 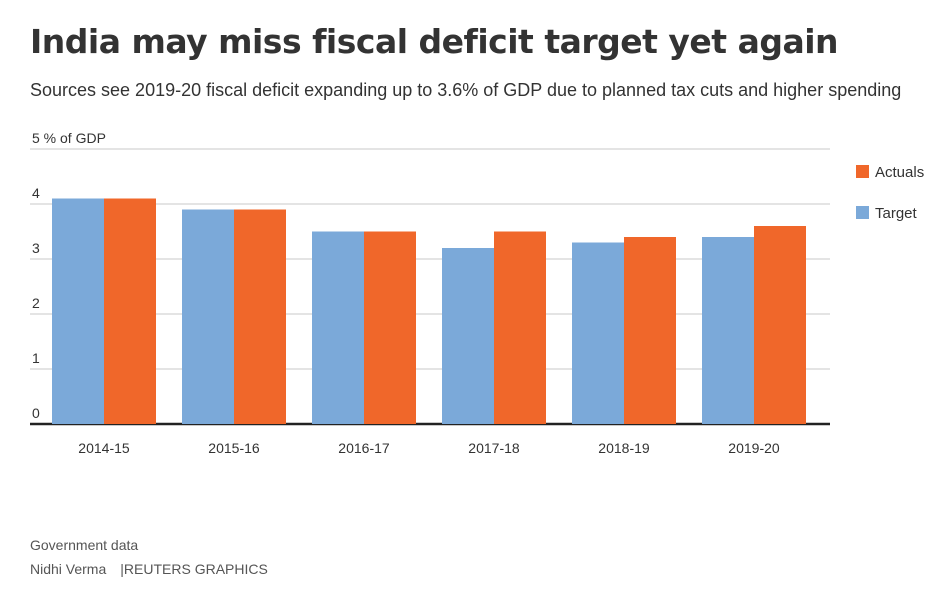 I want to click on y-tick-label: 1, so click(x=36, y=358).